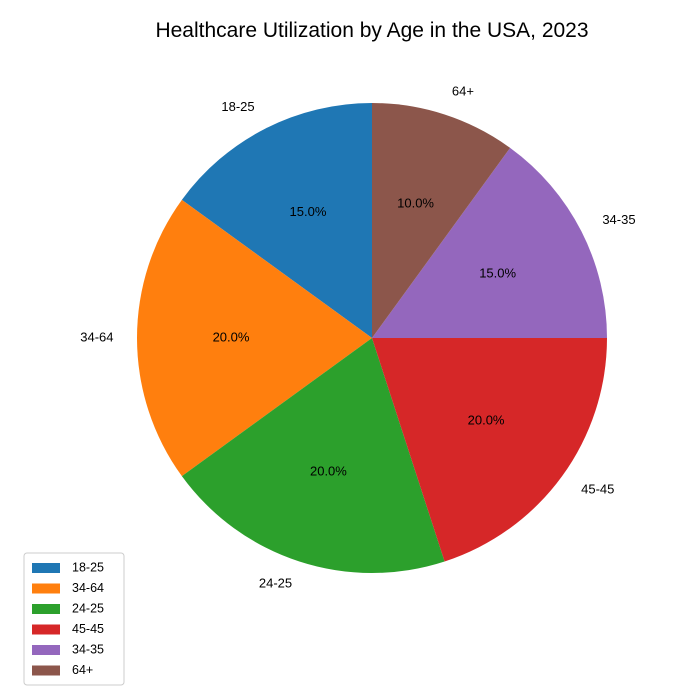 This screenshot has width=700, height=700. I want to click on slice-category-label: 34-64, so click(96, 336).